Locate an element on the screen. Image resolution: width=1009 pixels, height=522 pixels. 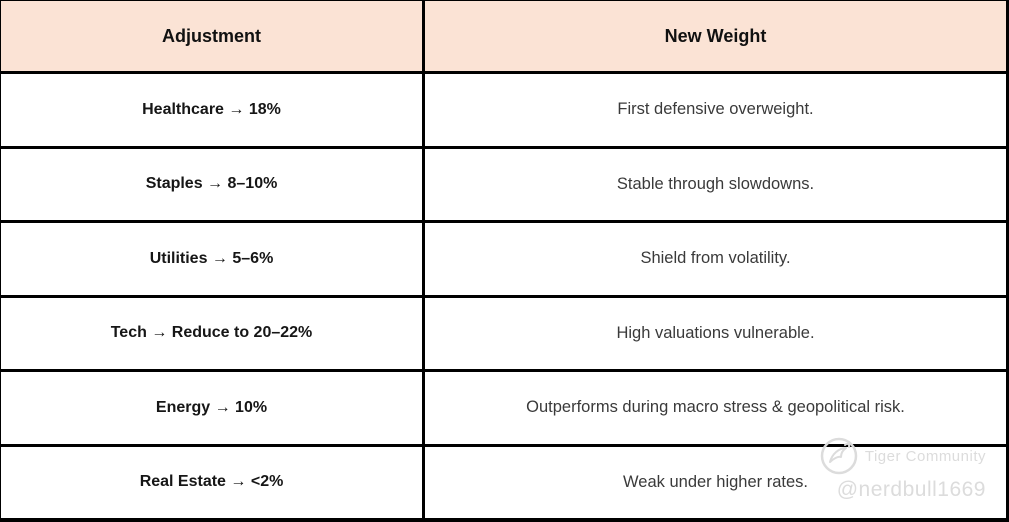
table-cell-adjustment: Energy → 10% is located at coordinates (211, 408).